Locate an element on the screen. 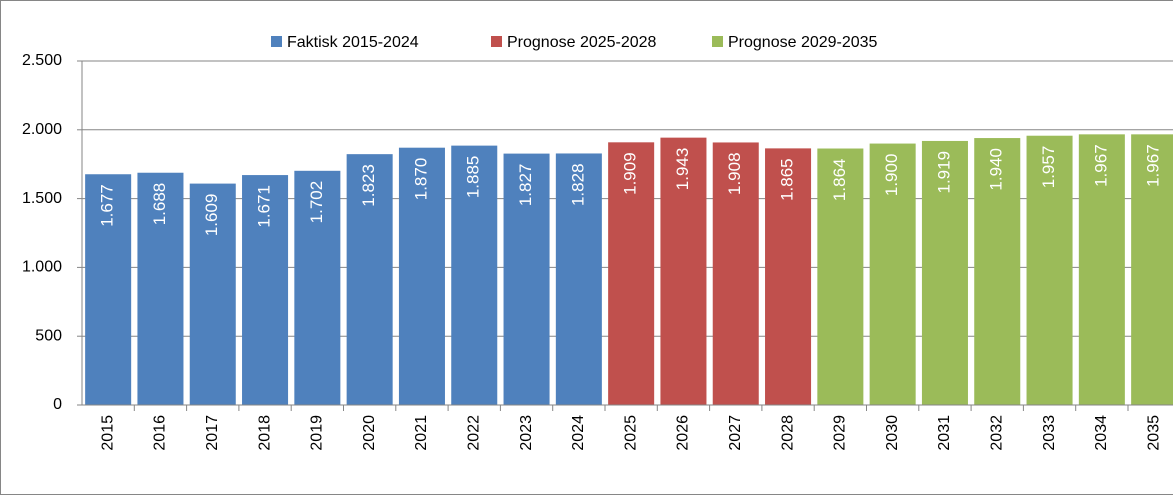 The width and height of the screenshot is (1173, 496). x-tick-label: 2035 is located at coordinates (1153, 433).